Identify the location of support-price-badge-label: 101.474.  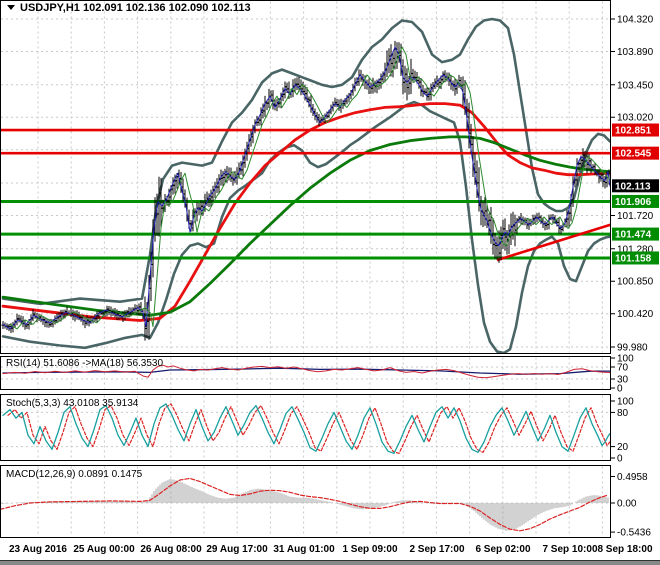
(633, 235).